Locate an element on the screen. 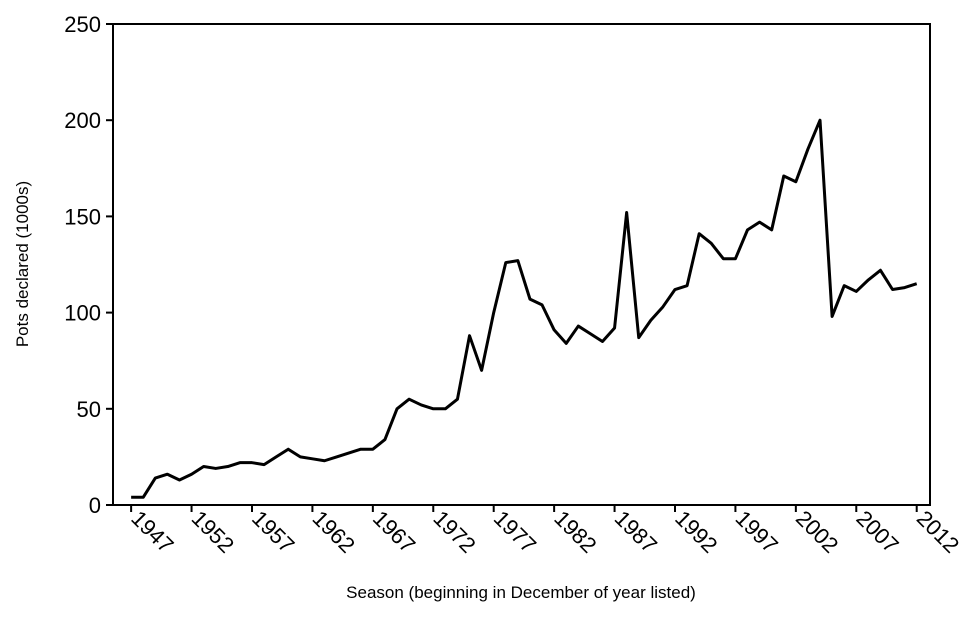 This screenshot has width=975, height=637. y-tick-label: 150 is located at coordinates (82, 216).